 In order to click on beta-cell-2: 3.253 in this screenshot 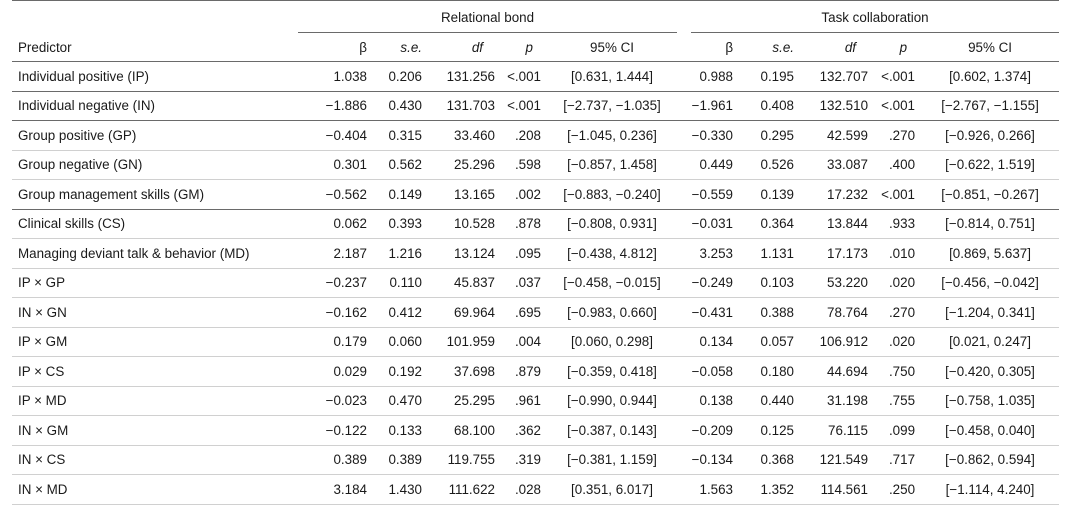, I will do `click(716, 253)`.